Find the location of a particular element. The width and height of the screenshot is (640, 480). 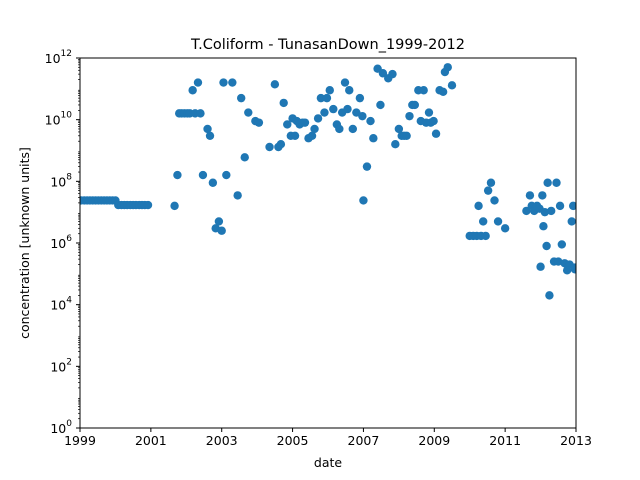

y-tick-exponent: 12 is located at coordinates (66, 54).